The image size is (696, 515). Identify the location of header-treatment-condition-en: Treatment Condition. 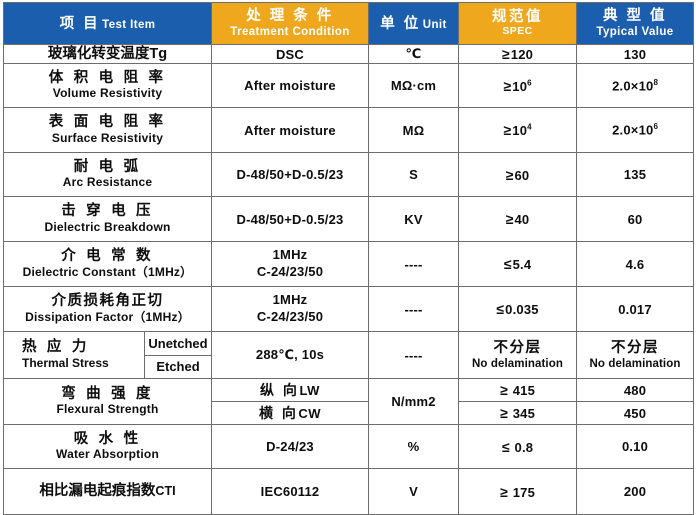
(290, 31).